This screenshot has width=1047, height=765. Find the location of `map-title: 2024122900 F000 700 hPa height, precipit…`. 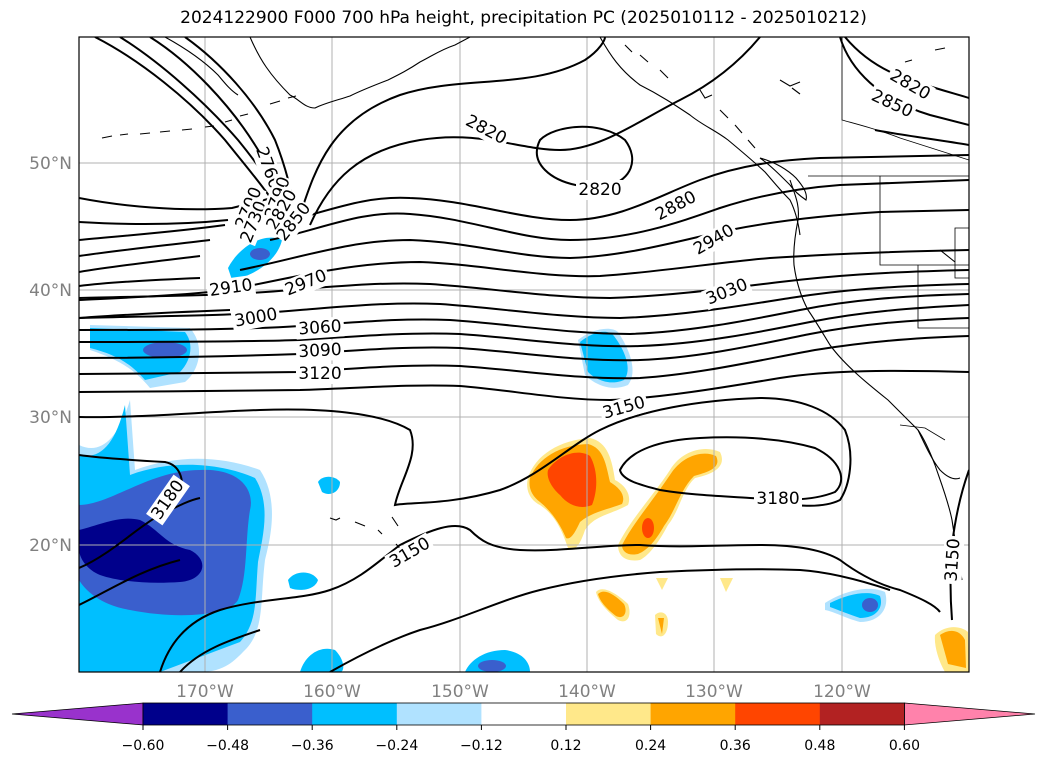

map-title: 2024122900 F000 700 hPa height, precipit… is located at coordinates (523, 18).